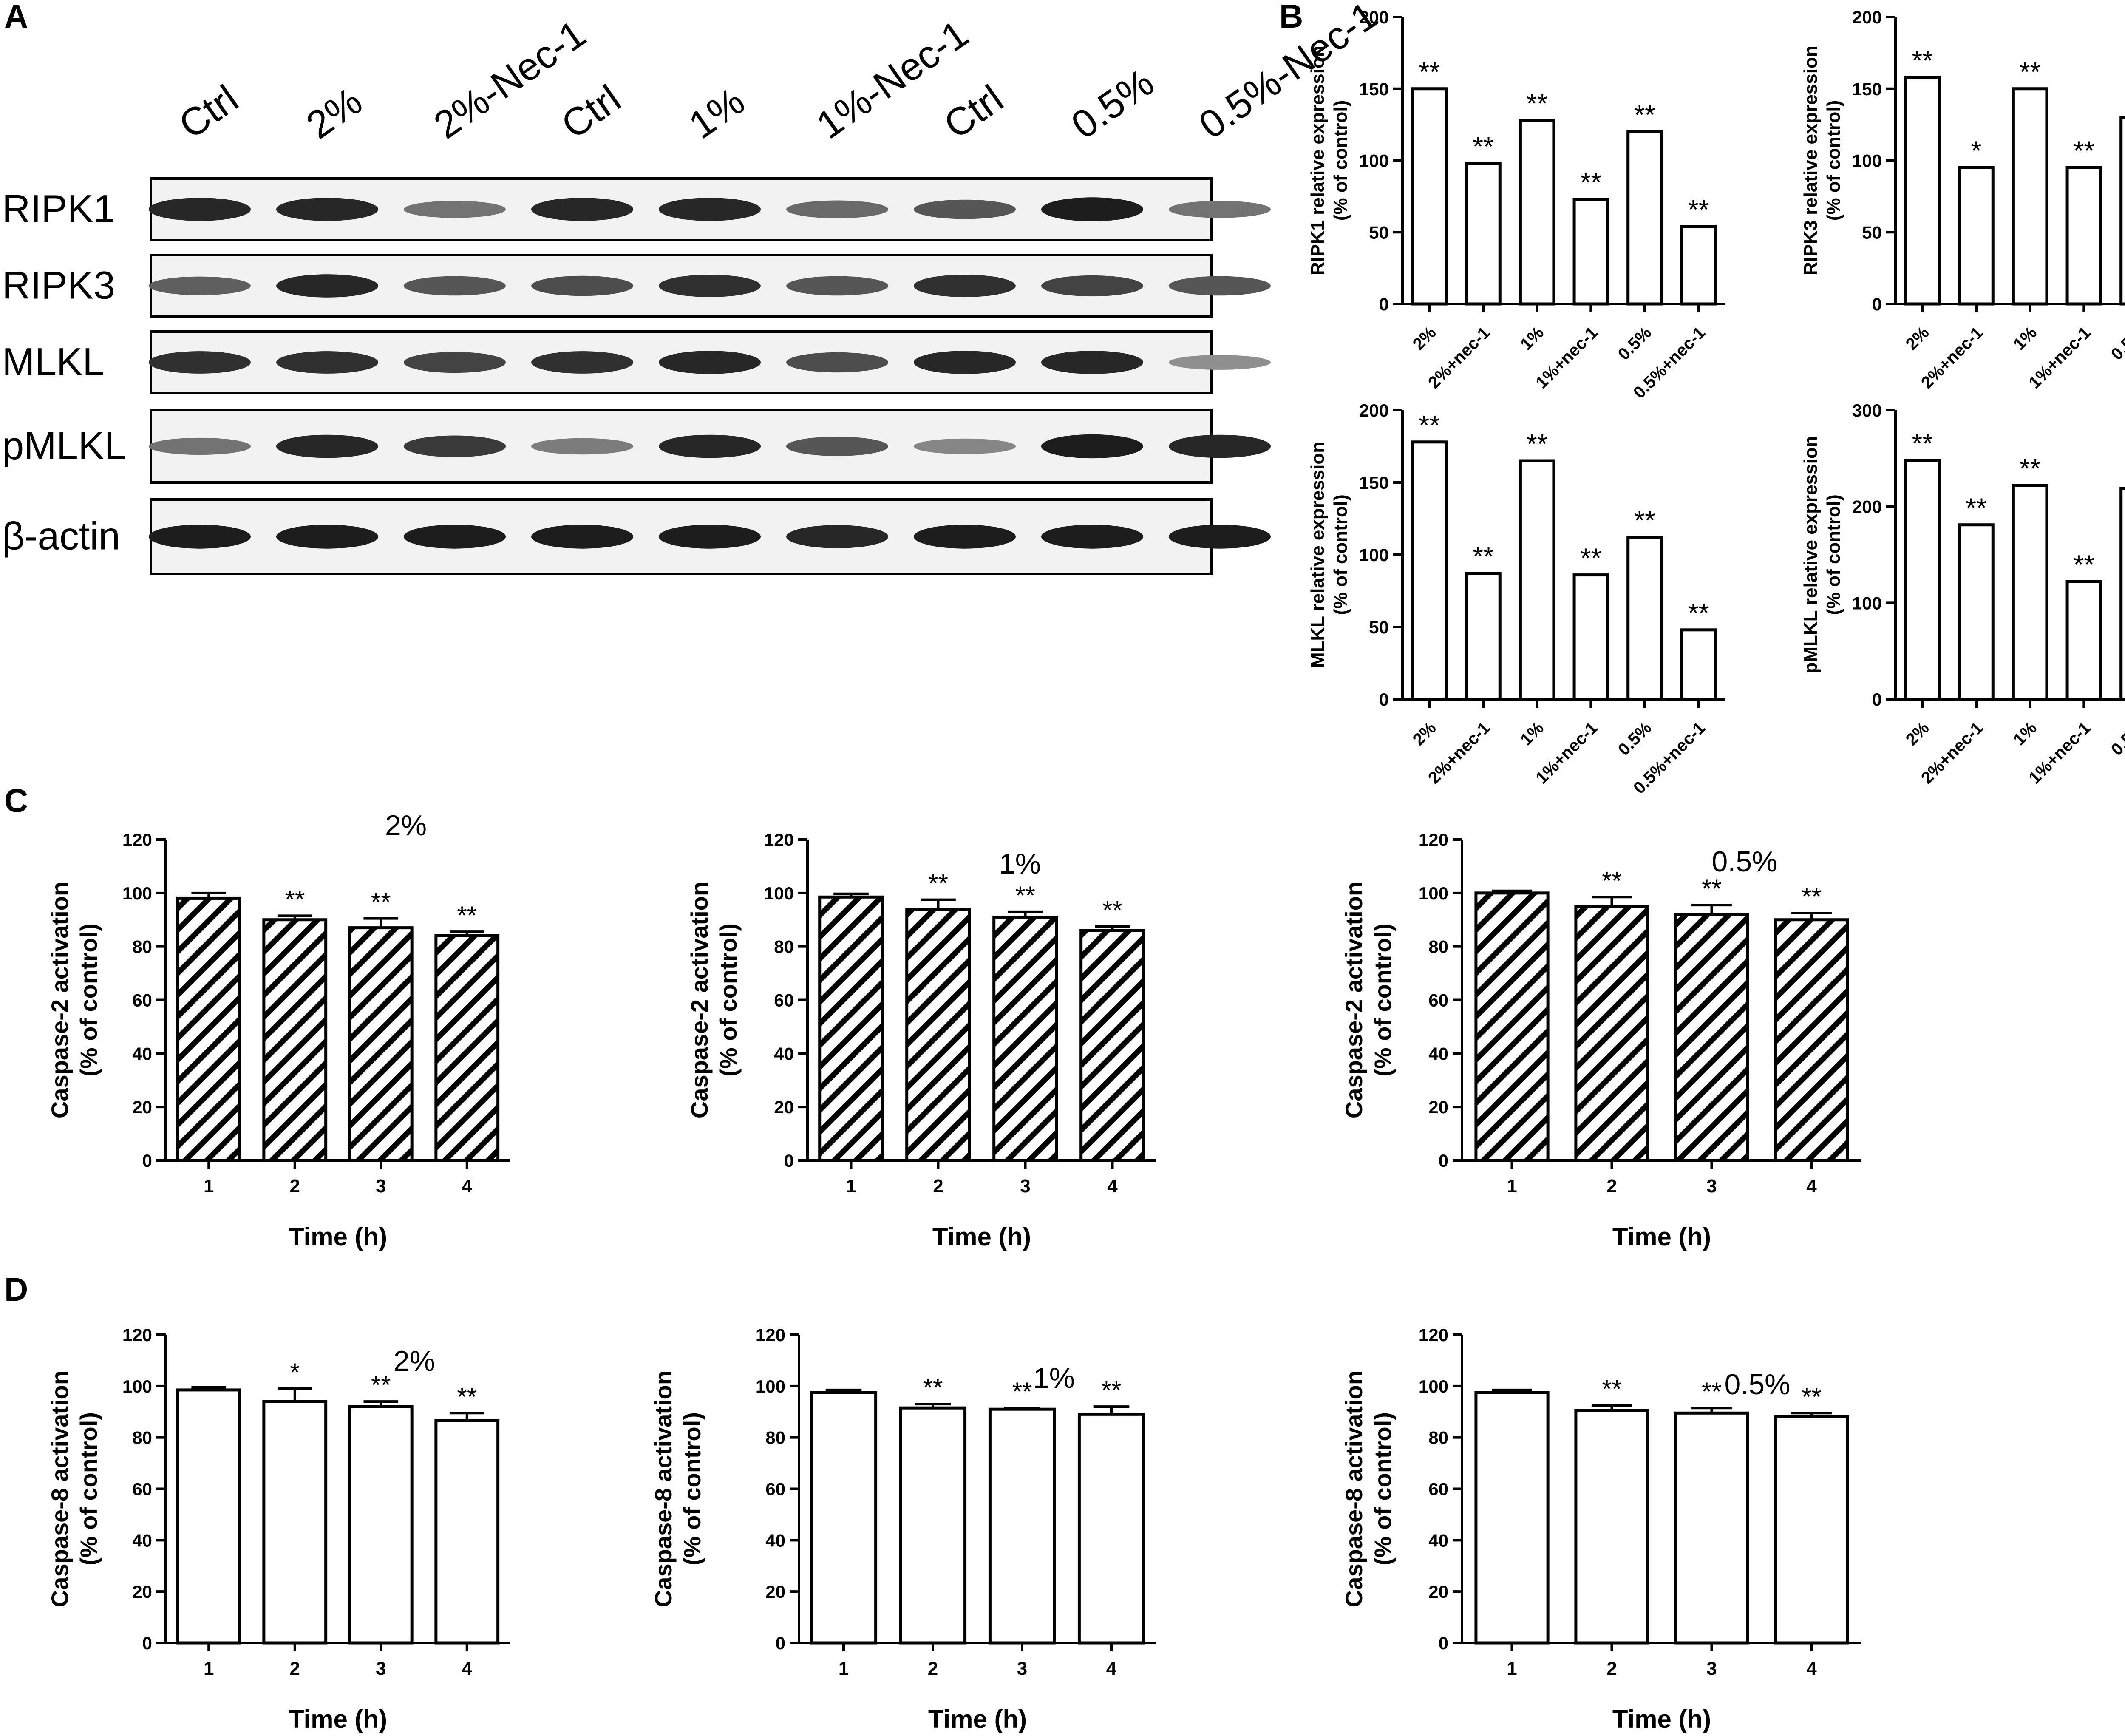 Image resolution: width=2125 pixels, height=1736 pixels. I want to click on panel-letter-a: A, so click(16, 17).